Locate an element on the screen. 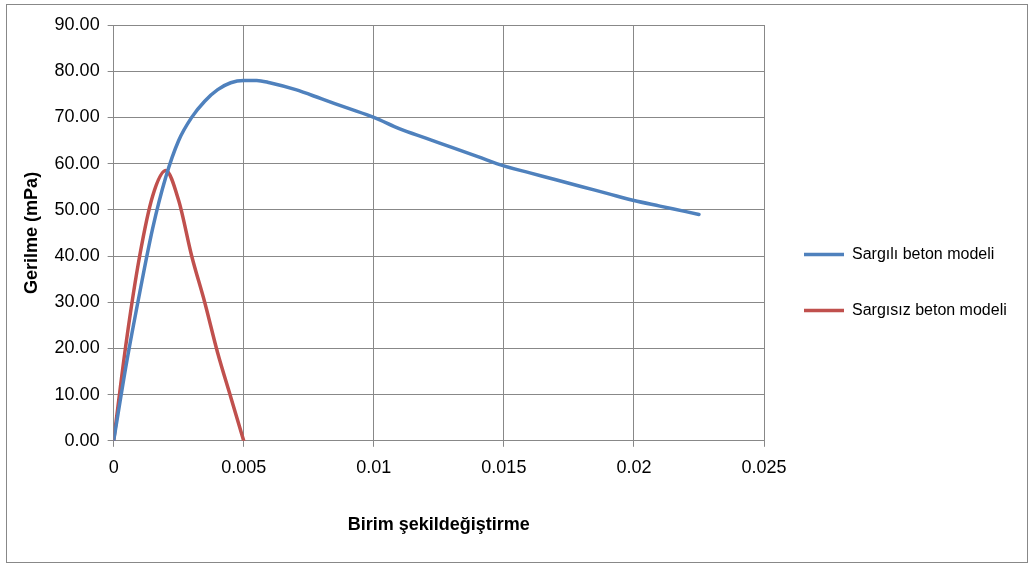 The width and height of the screenshot is (1034, 567). y-tick-label: 60.00 is located at coordinates (77, 162).